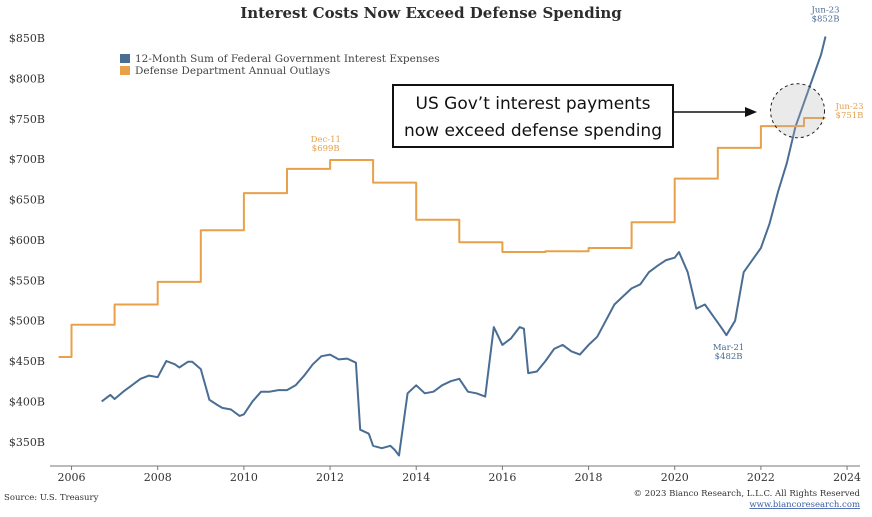 The image size is (872, 517). I want to click on y-tick-label: $550B, so click(27, 280).